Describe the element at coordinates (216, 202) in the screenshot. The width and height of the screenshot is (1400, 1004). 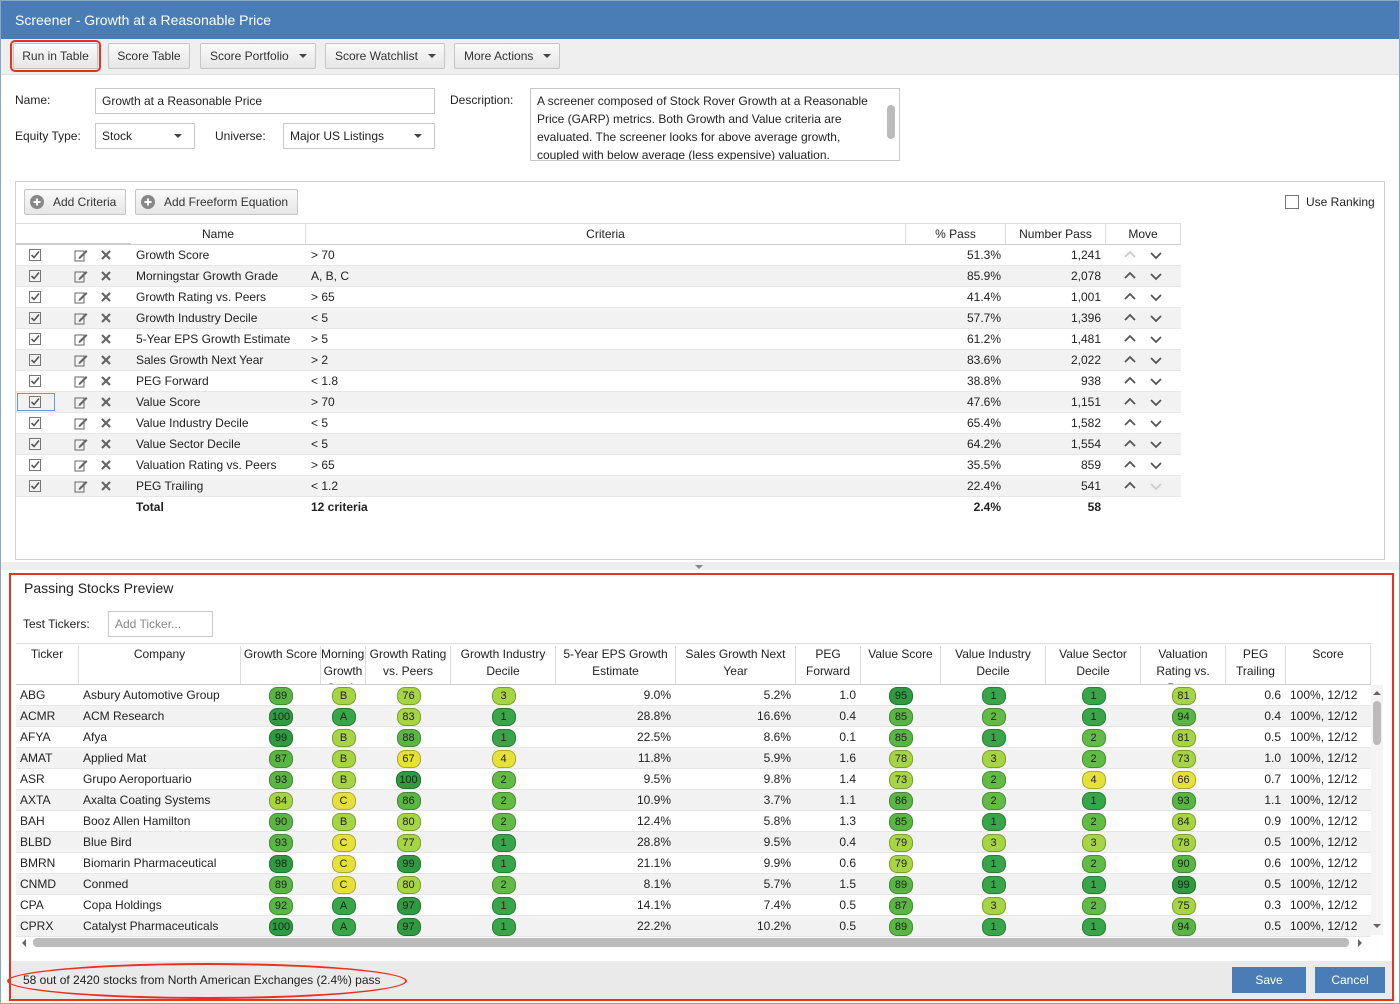
I see `add-freeform-button: Add Freeform Equation` at that location.